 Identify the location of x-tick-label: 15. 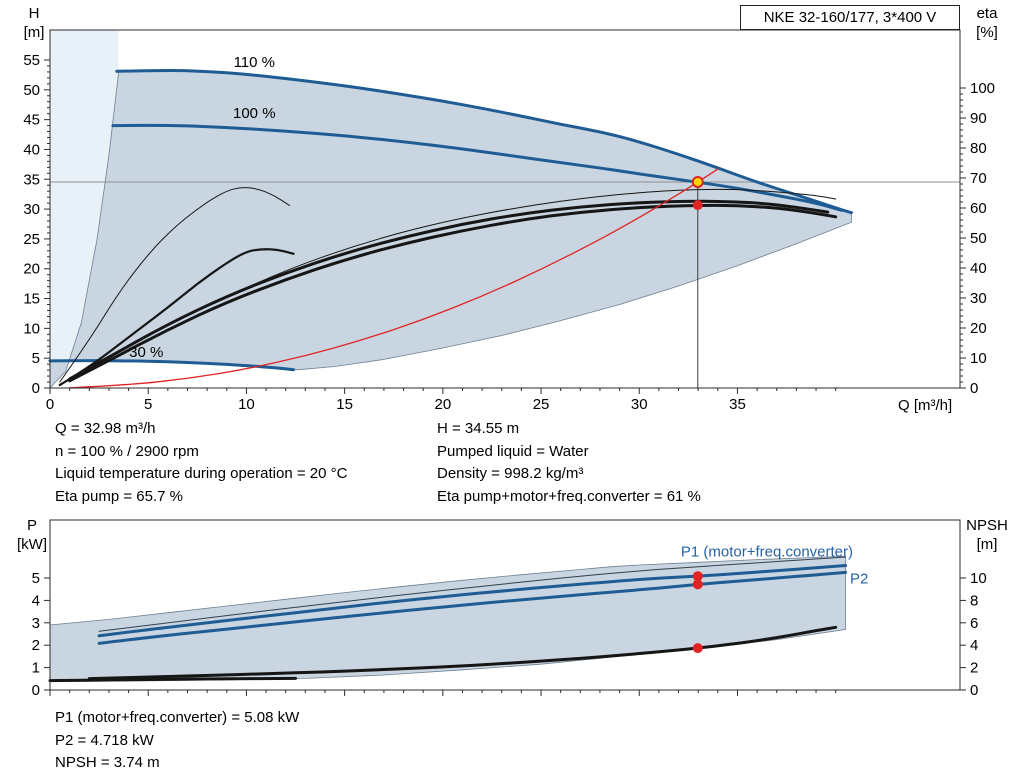
(344, 404).